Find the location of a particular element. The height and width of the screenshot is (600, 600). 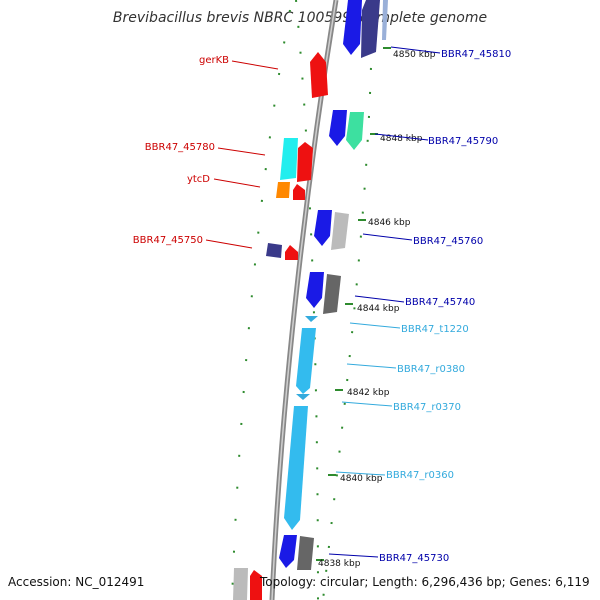

gene-label-bbr47-t1220: BBR47_t1220 is located at coordinates (435, 329).